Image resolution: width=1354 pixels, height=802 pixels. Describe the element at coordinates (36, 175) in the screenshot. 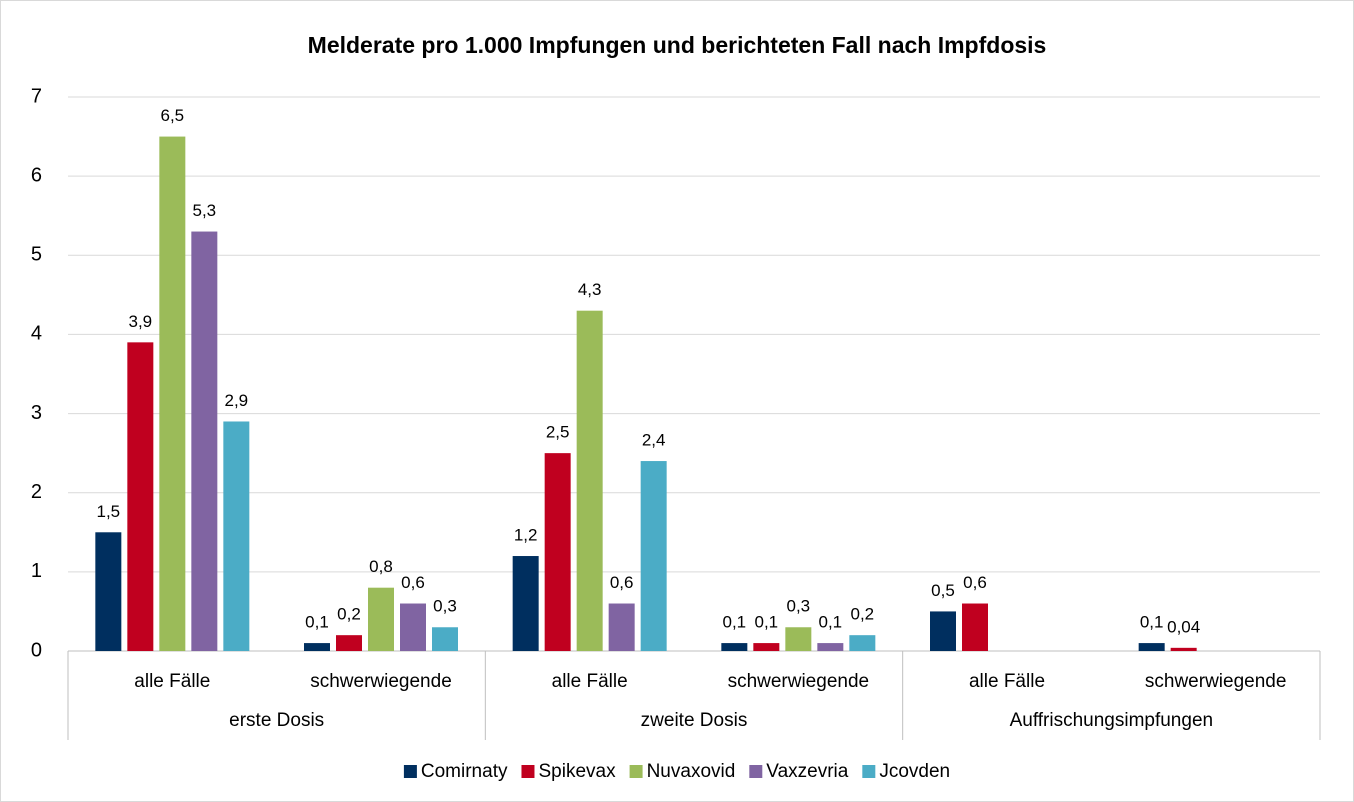

I see `y-tick-label: 6` at that location.